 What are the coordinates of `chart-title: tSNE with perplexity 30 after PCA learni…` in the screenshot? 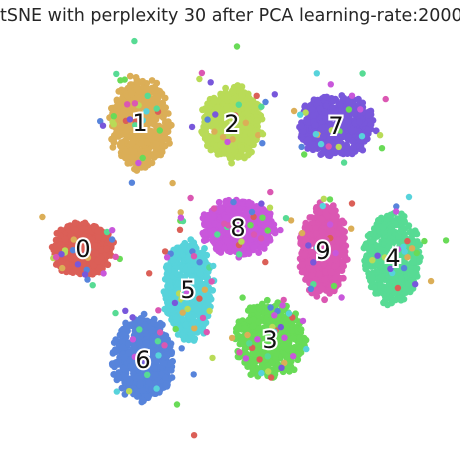 It's located at (230, 16).